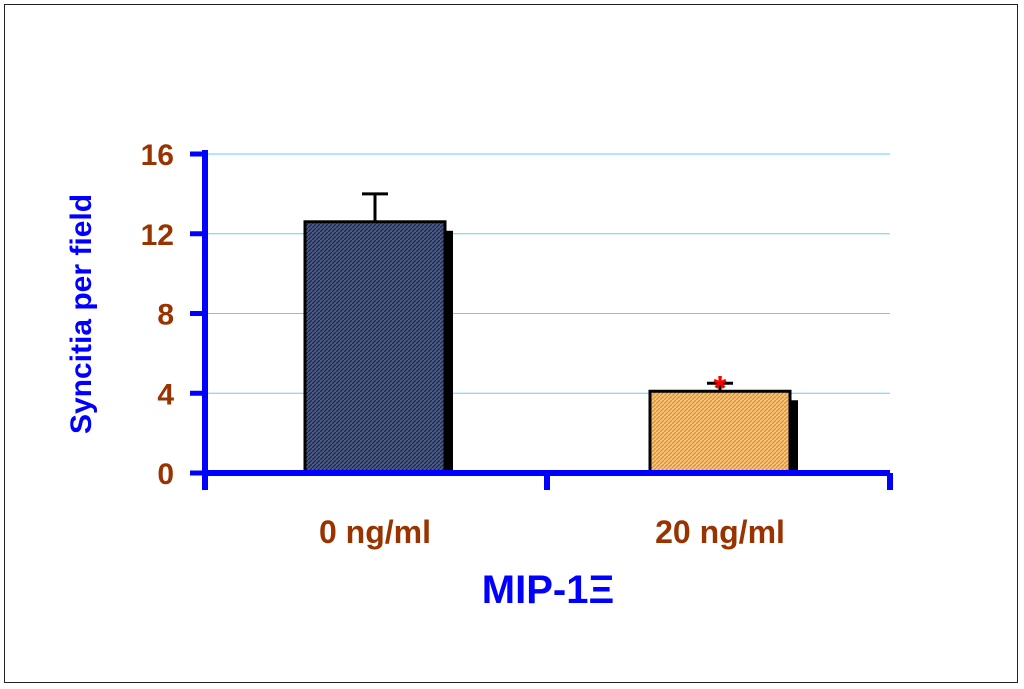 The height and width of the screenshot is (689, 1024). What do you see at coordinates (165, 474) in the screenshot?
I see `y-tick-label-0: 0` at bounding box center [165, 474].